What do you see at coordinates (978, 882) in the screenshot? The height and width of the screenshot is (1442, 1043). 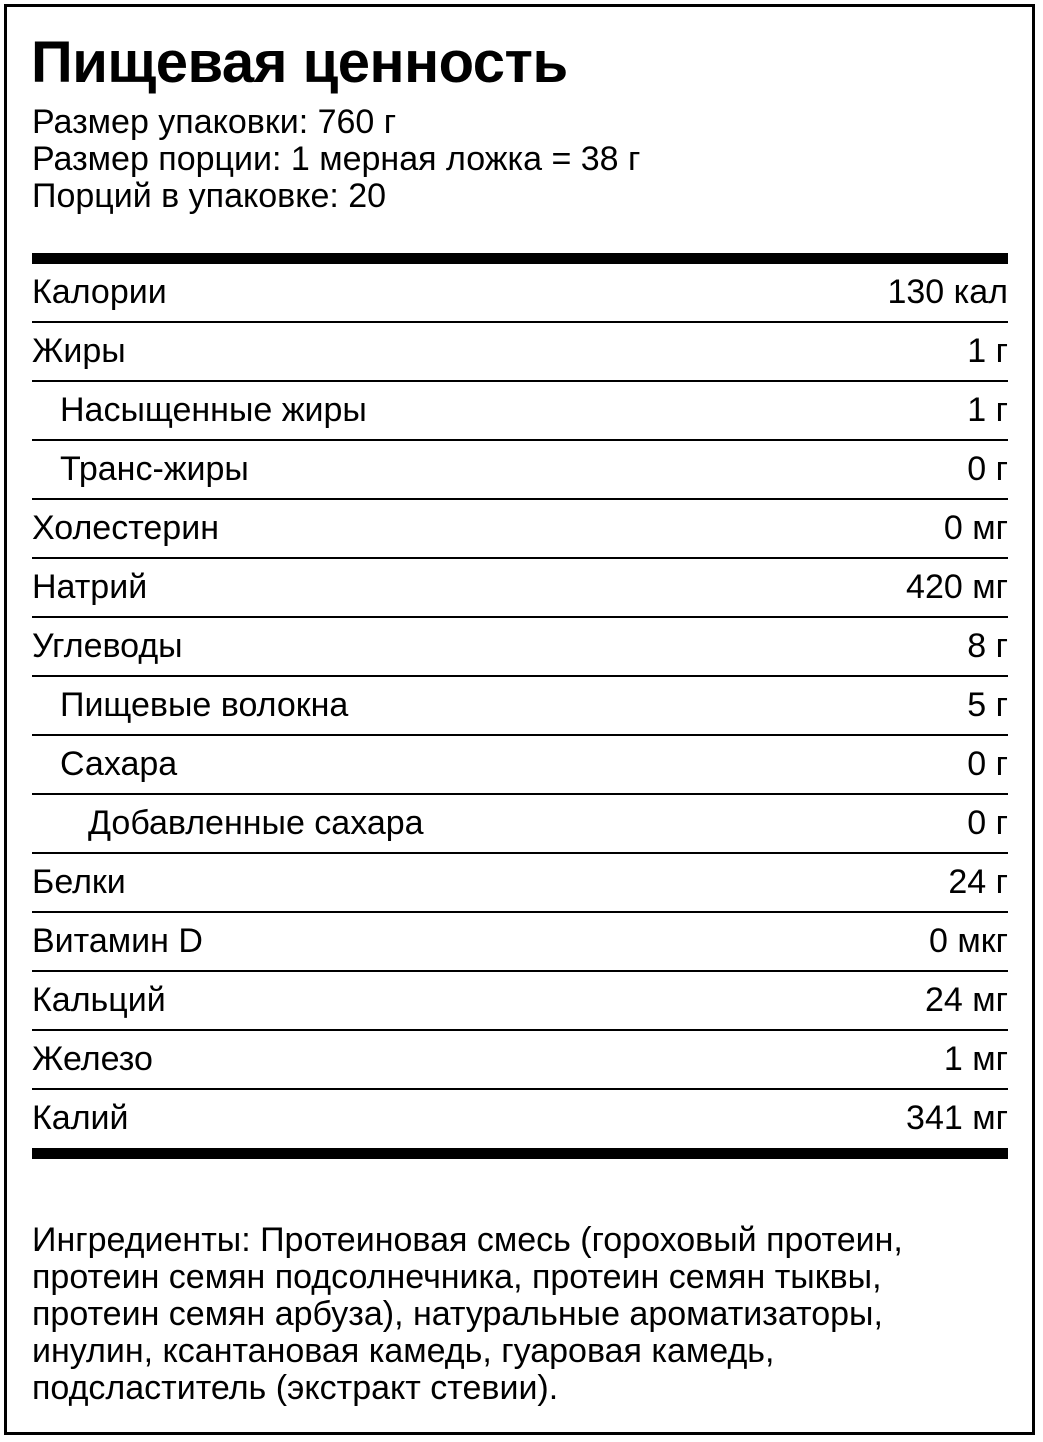 I see `nutrient-value: 24 г` at bounding box center [978, 882].